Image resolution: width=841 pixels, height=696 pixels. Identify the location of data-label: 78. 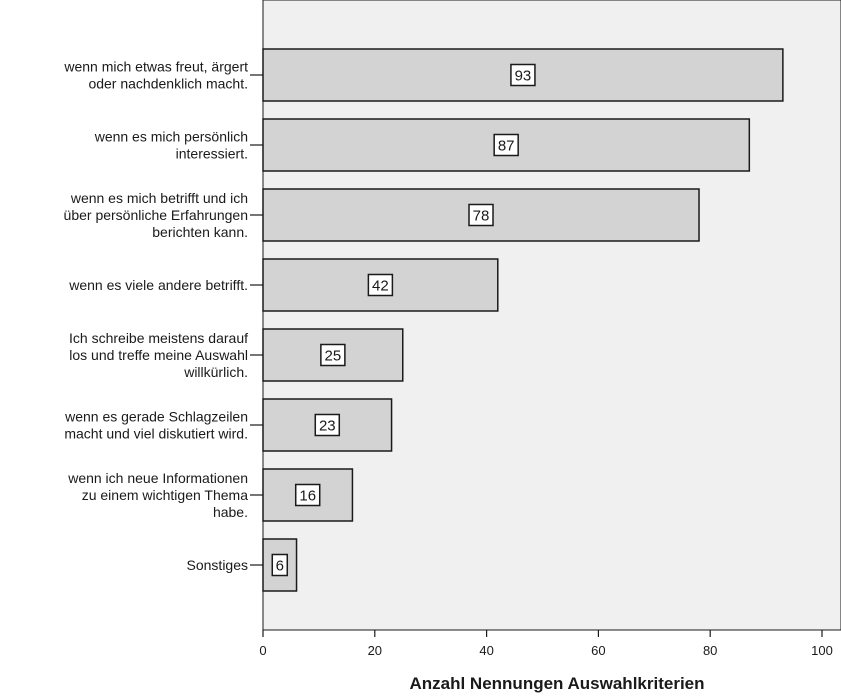
(481, 216).